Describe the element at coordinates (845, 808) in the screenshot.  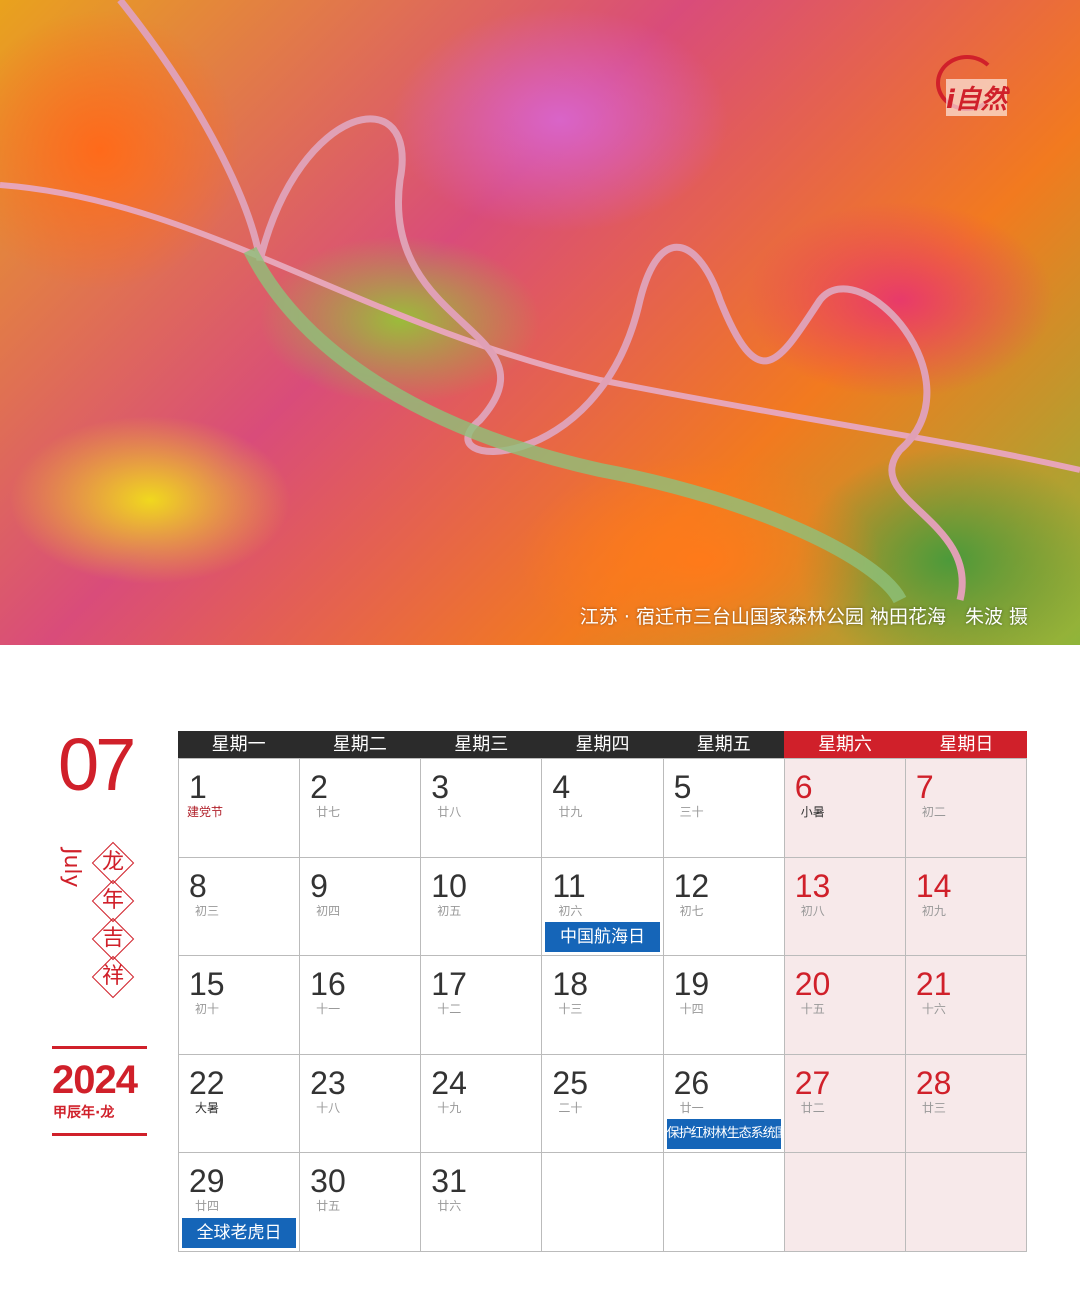
I see `day-cell: 6 小暑` at that location.